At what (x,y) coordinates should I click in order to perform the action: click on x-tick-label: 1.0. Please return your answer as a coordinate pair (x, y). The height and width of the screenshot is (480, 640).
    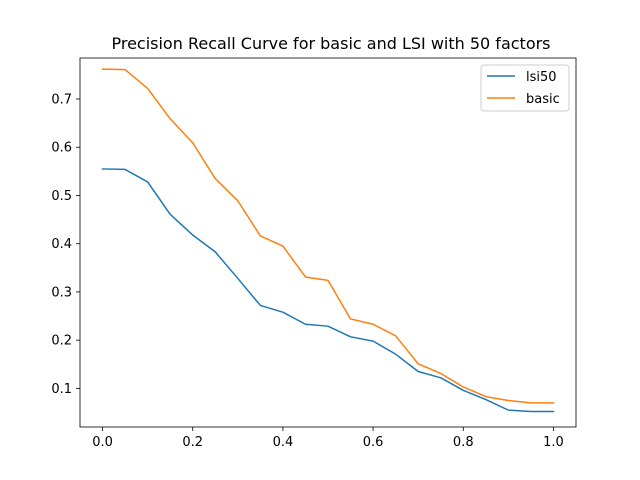
    Looking at the image, I should click on (553, 442).